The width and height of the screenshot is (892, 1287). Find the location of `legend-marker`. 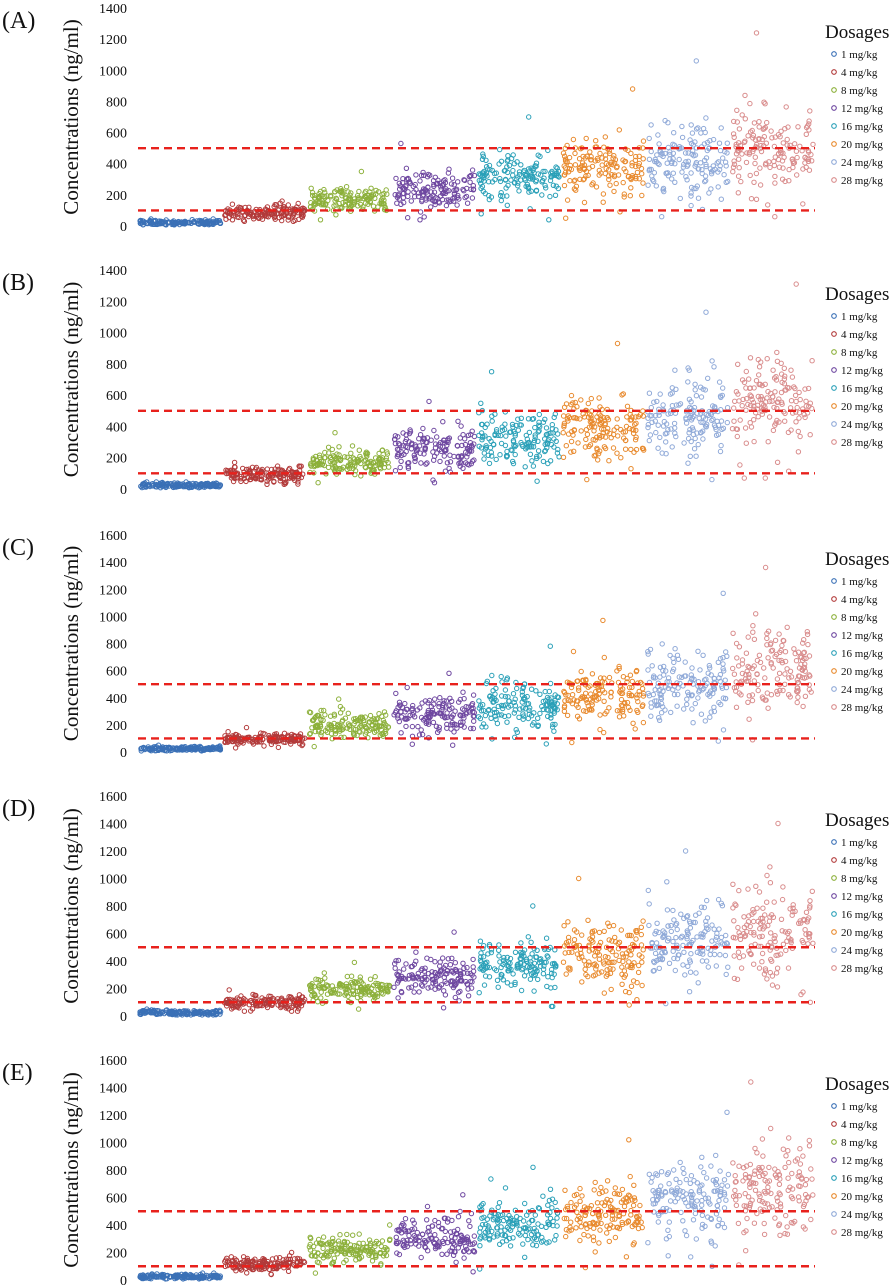

legend-marker is located at coordinates (834, 180).